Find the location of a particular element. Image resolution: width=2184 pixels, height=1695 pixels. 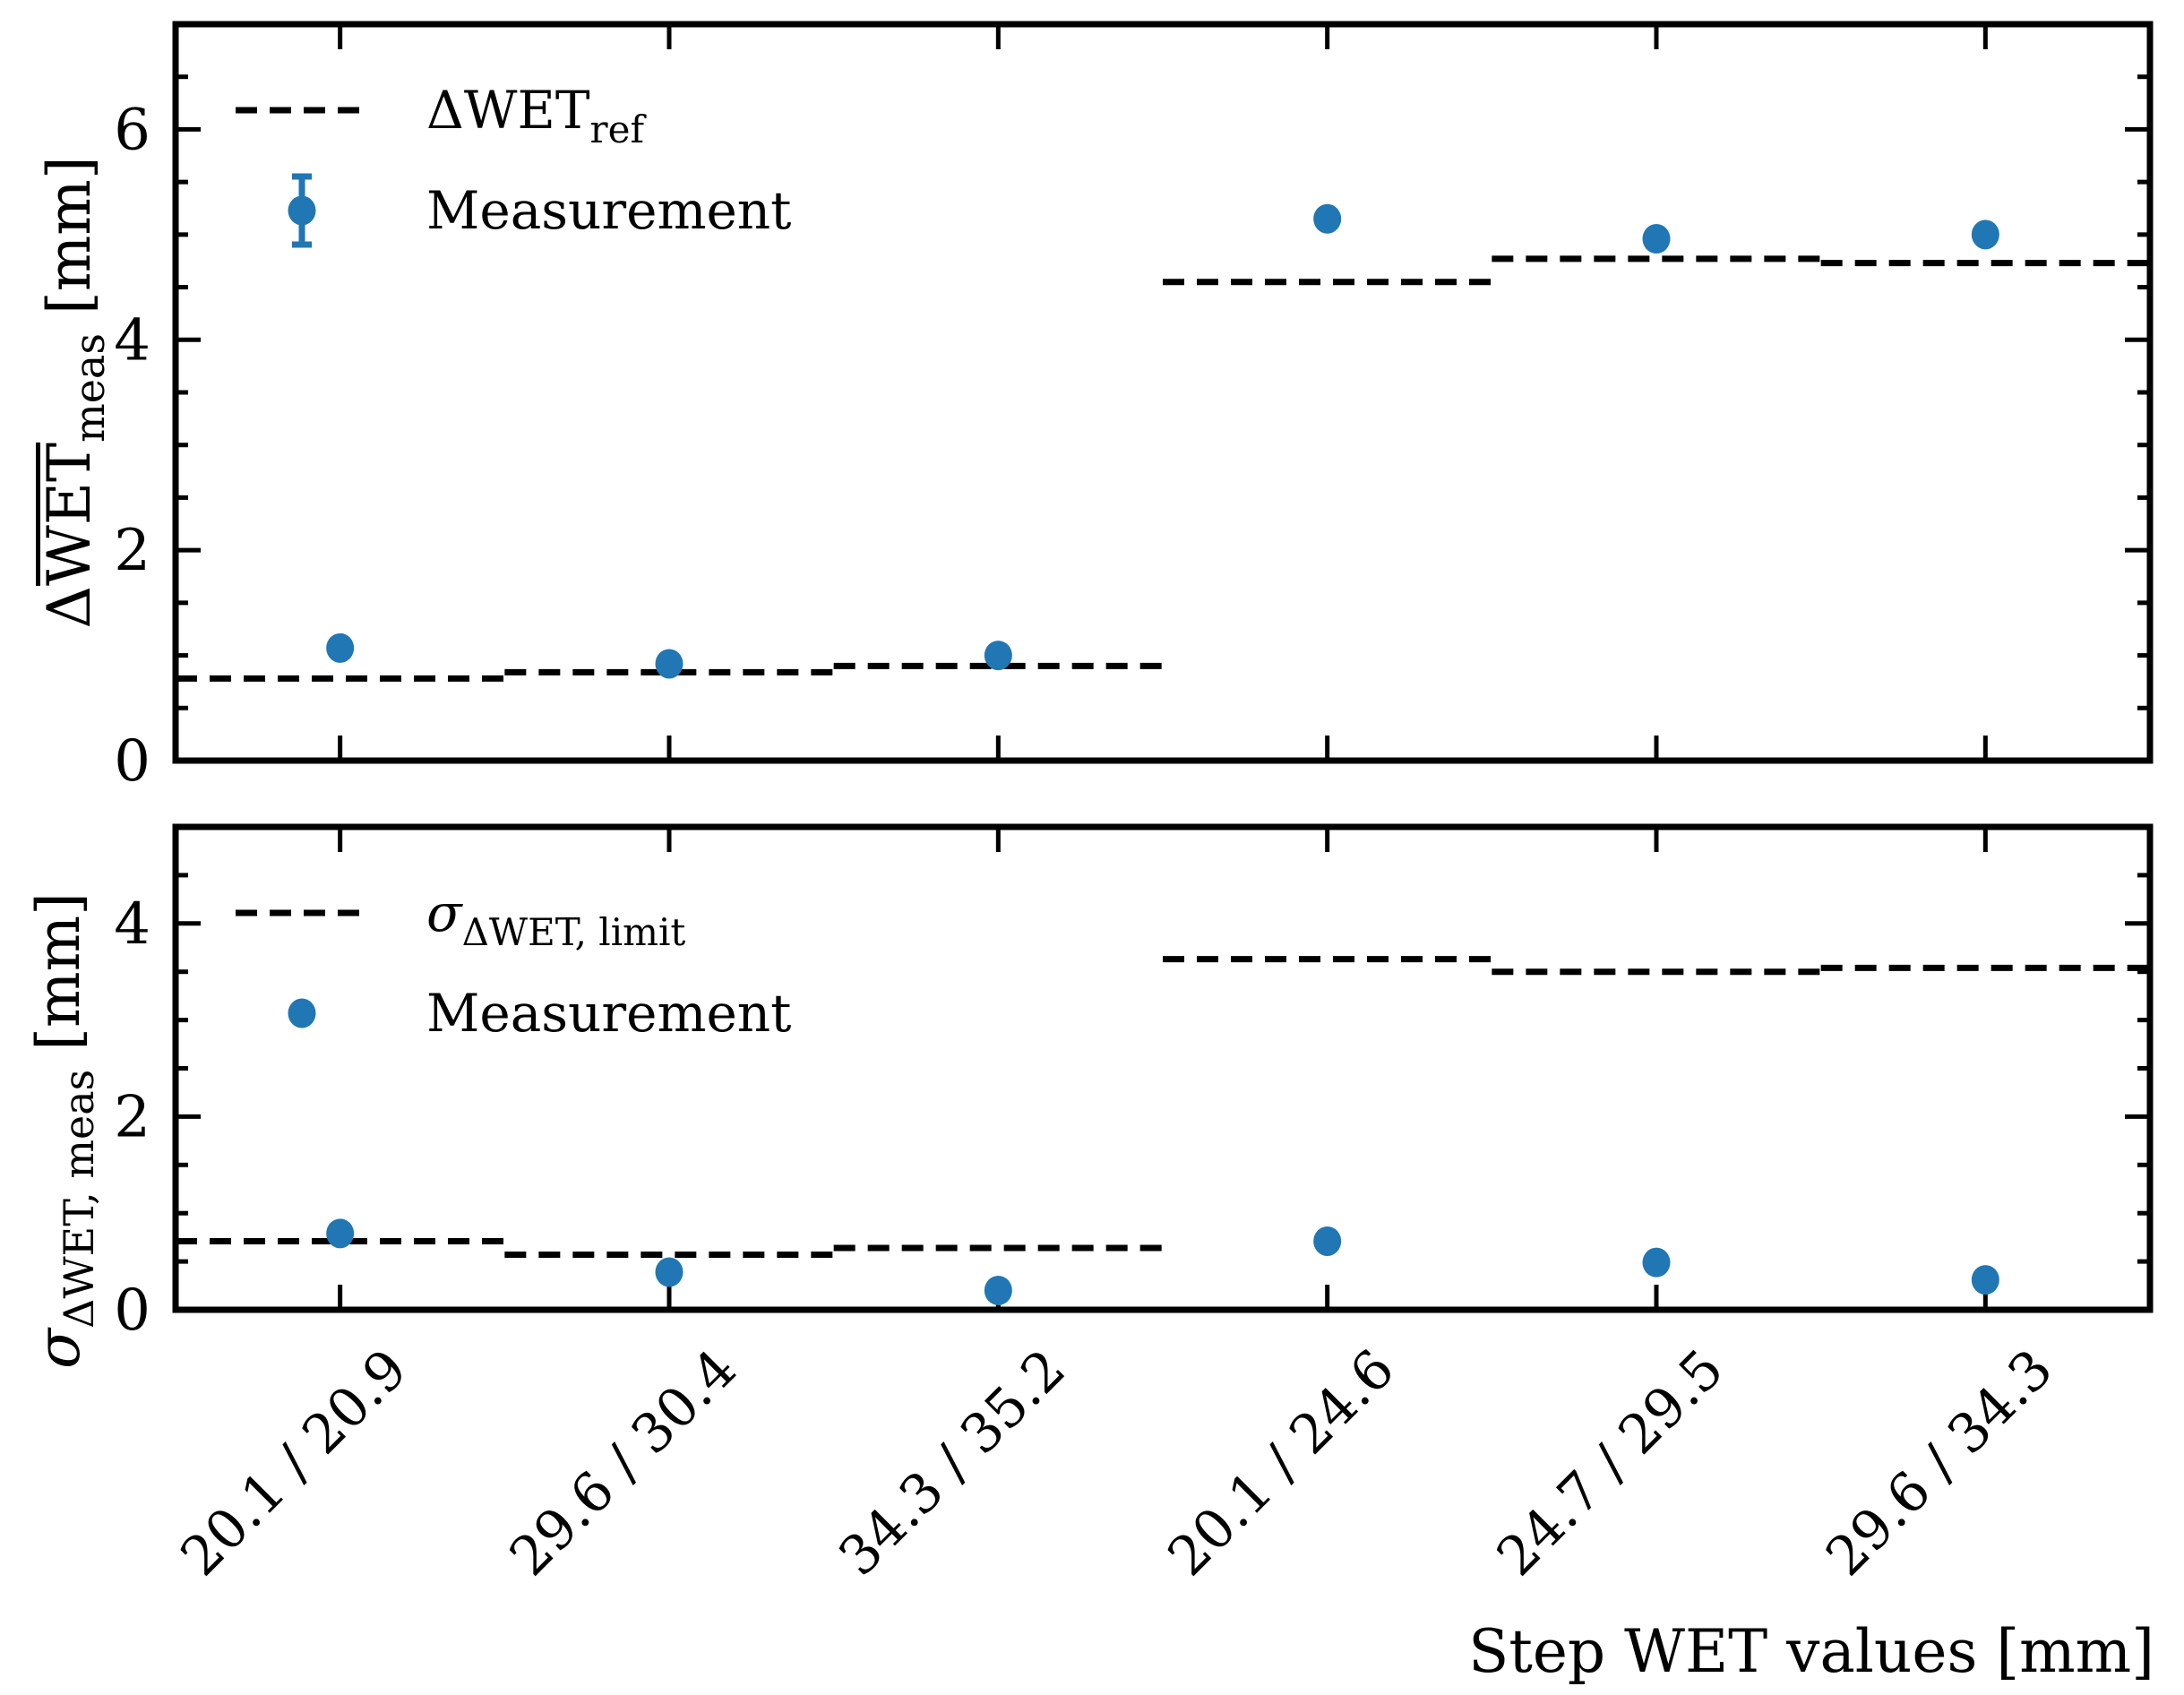

y-axis-label: ΔWETmeas [mm] is located at coordinates (74, 392).